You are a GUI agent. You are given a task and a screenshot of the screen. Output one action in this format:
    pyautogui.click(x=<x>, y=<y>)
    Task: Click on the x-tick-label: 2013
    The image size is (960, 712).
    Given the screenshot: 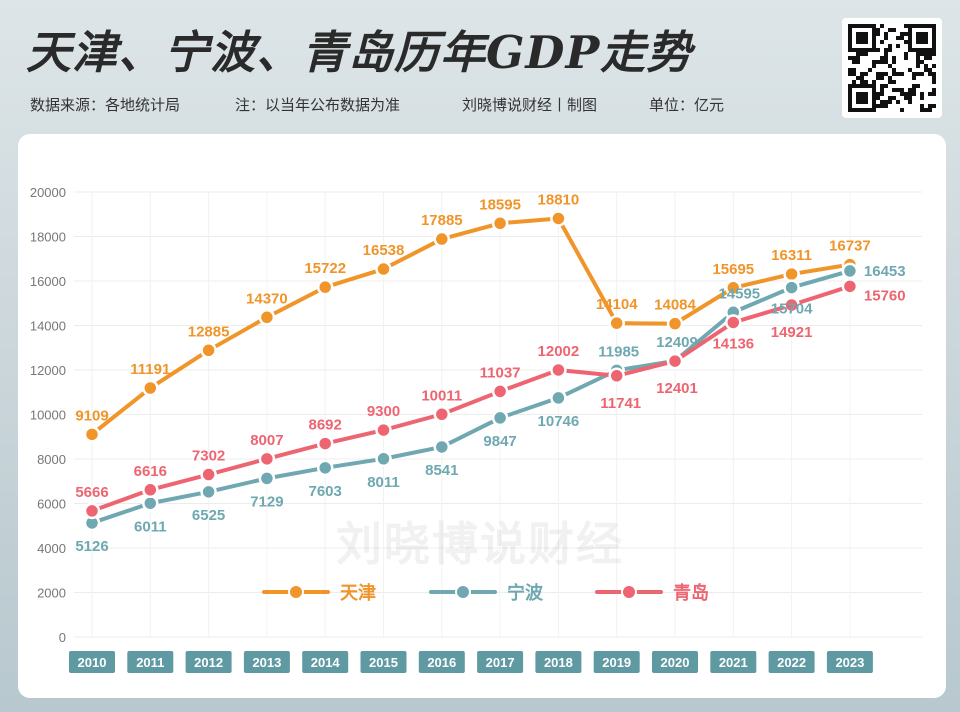 What is the action you would take?
    pyautogui.click(x=266, y=662)
    